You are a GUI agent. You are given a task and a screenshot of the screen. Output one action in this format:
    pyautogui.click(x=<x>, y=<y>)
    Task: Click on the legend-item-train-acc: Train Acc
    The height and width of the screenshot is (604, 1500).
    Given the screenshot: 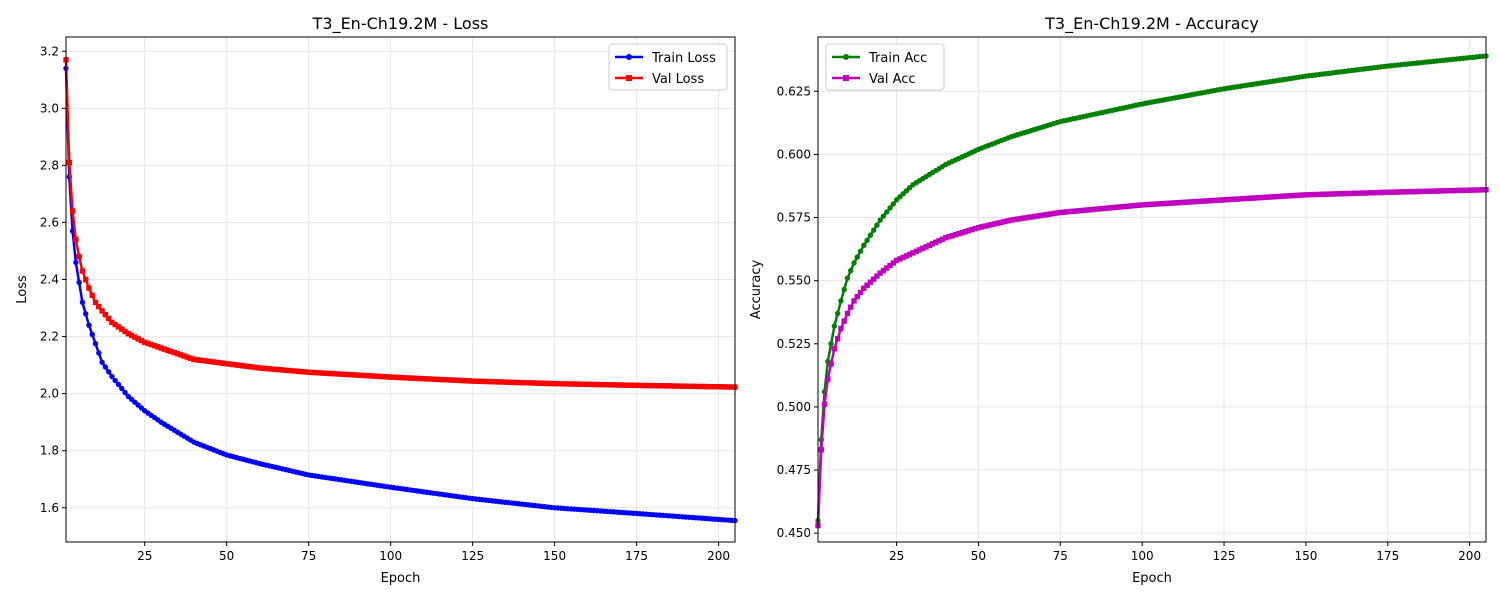 What is the action you would take?
    pyautogui.click(x=879, y=58)
    